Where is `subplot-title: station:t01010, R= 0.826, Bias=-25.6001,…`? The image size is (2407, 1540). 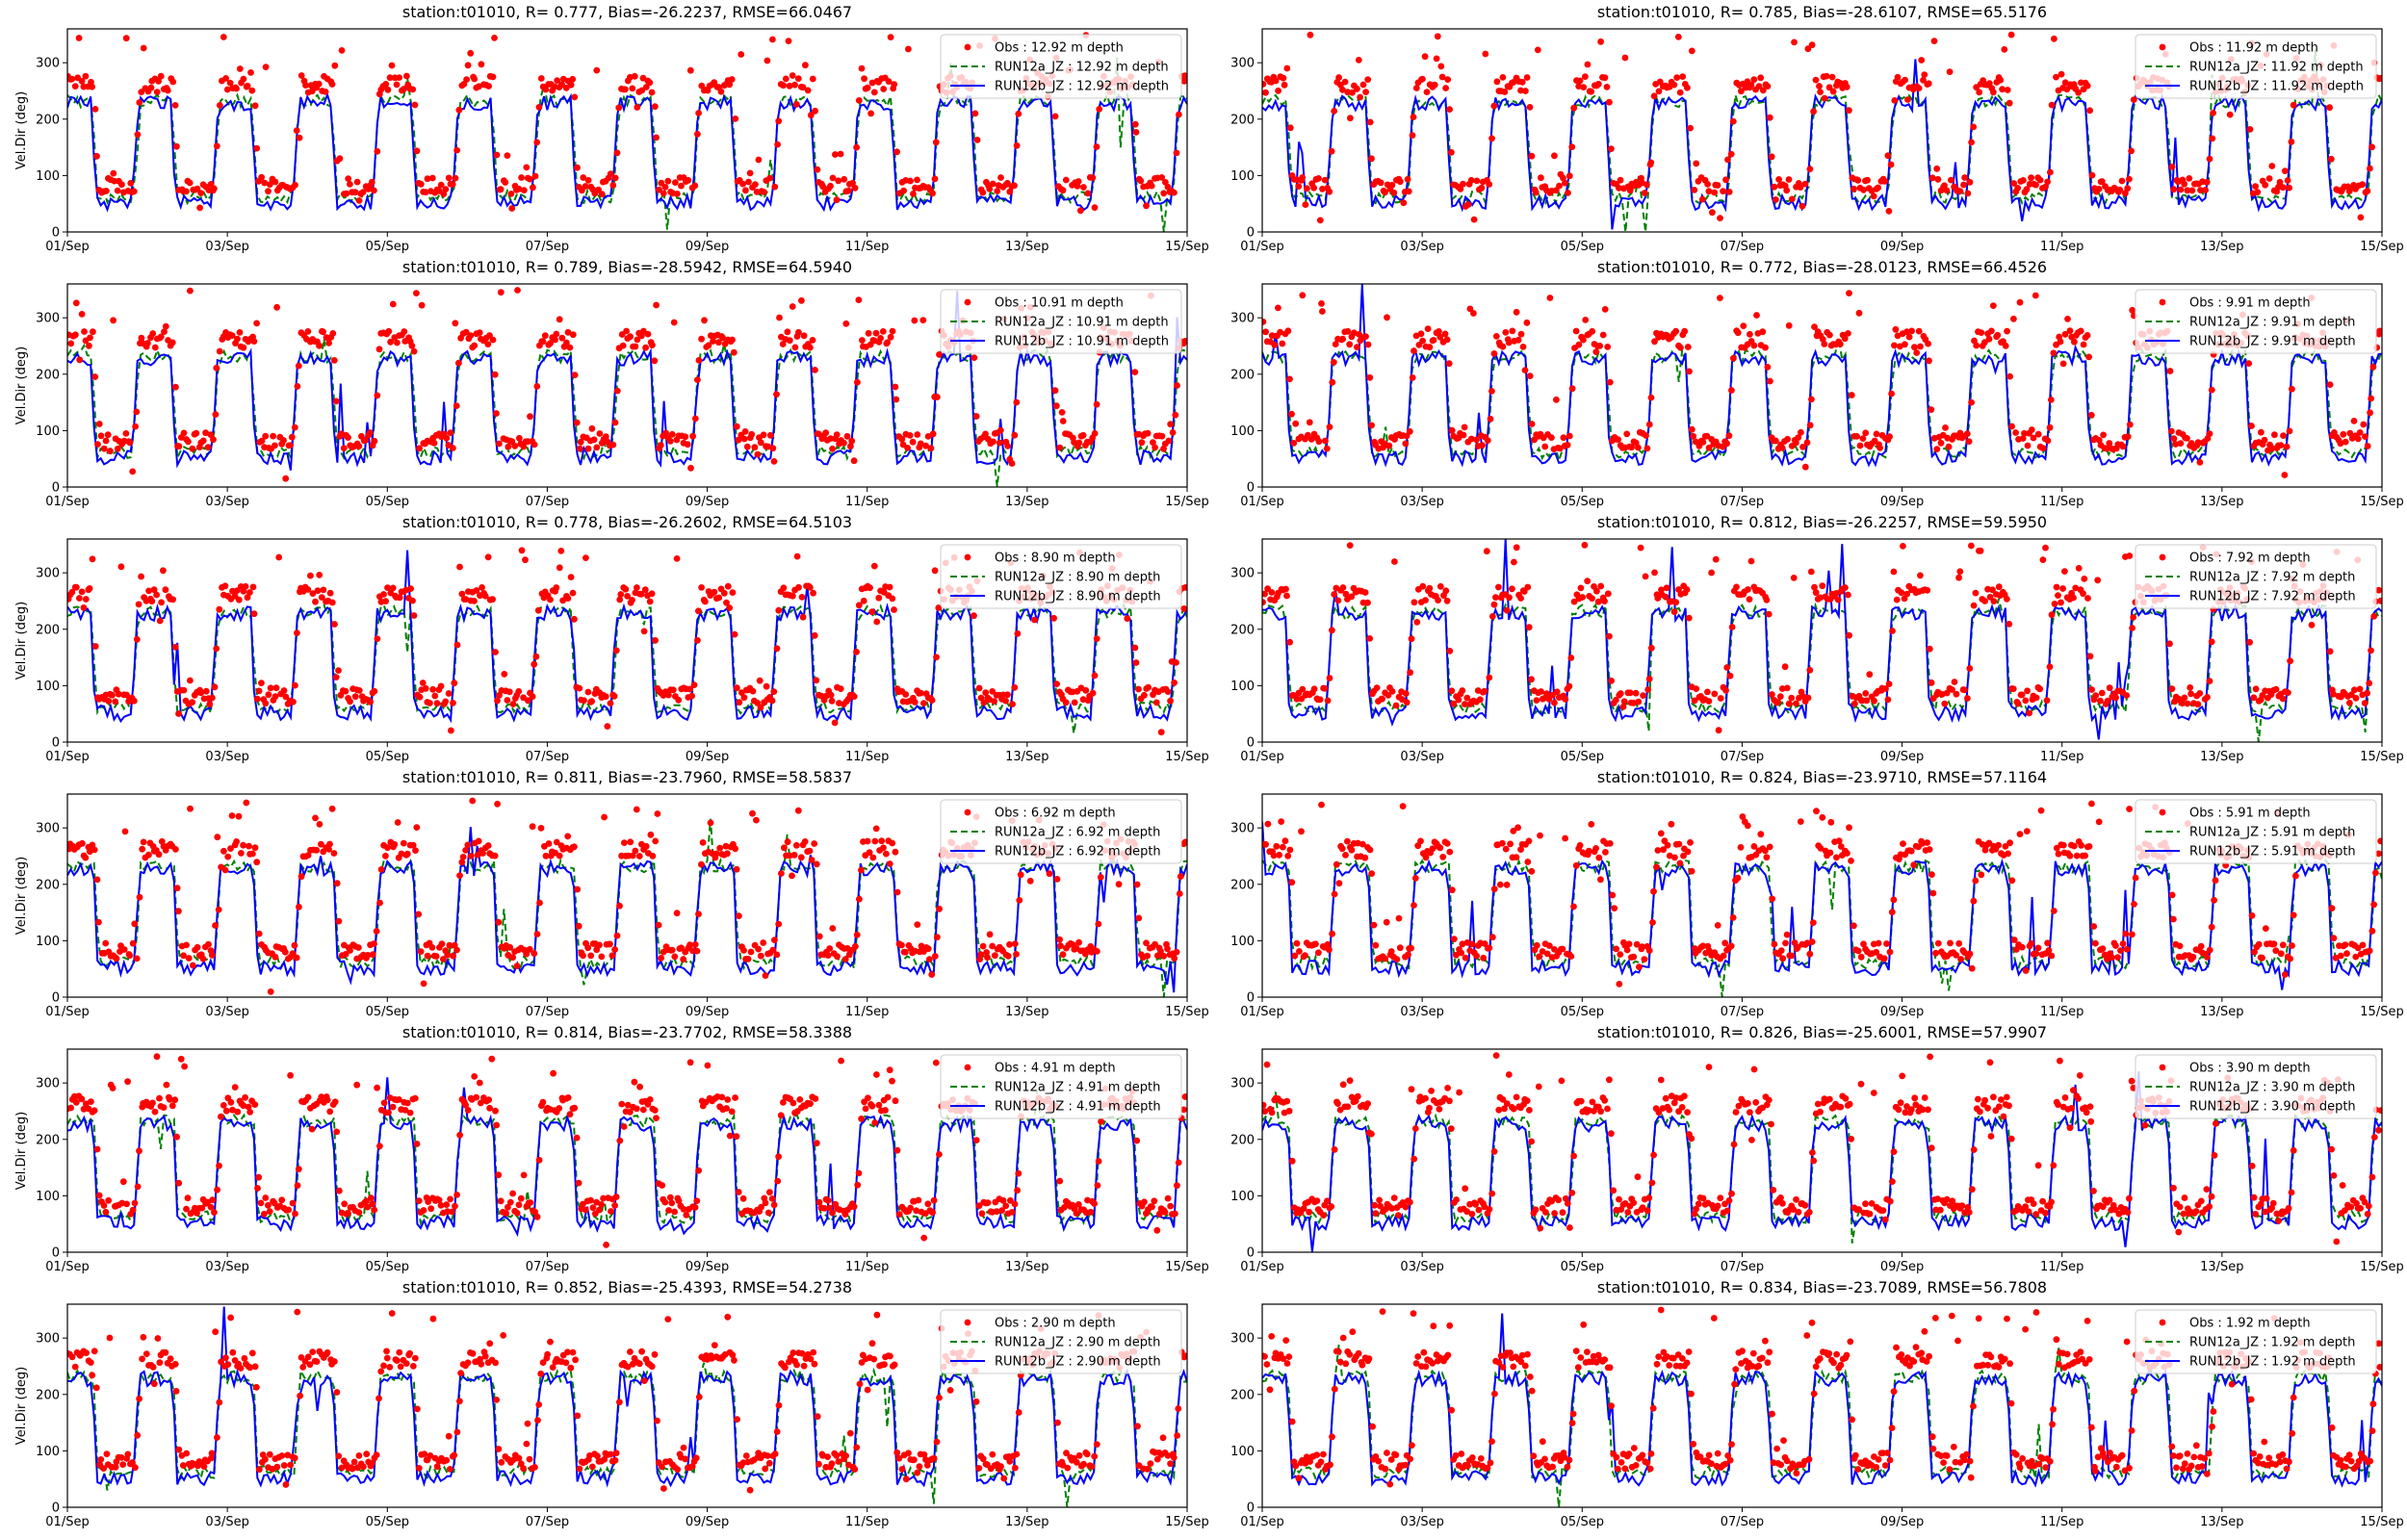
subplot-title: station:t01010, R= 0.826, Bias=-25.6001,… is located at coordinates (1822, 1032).